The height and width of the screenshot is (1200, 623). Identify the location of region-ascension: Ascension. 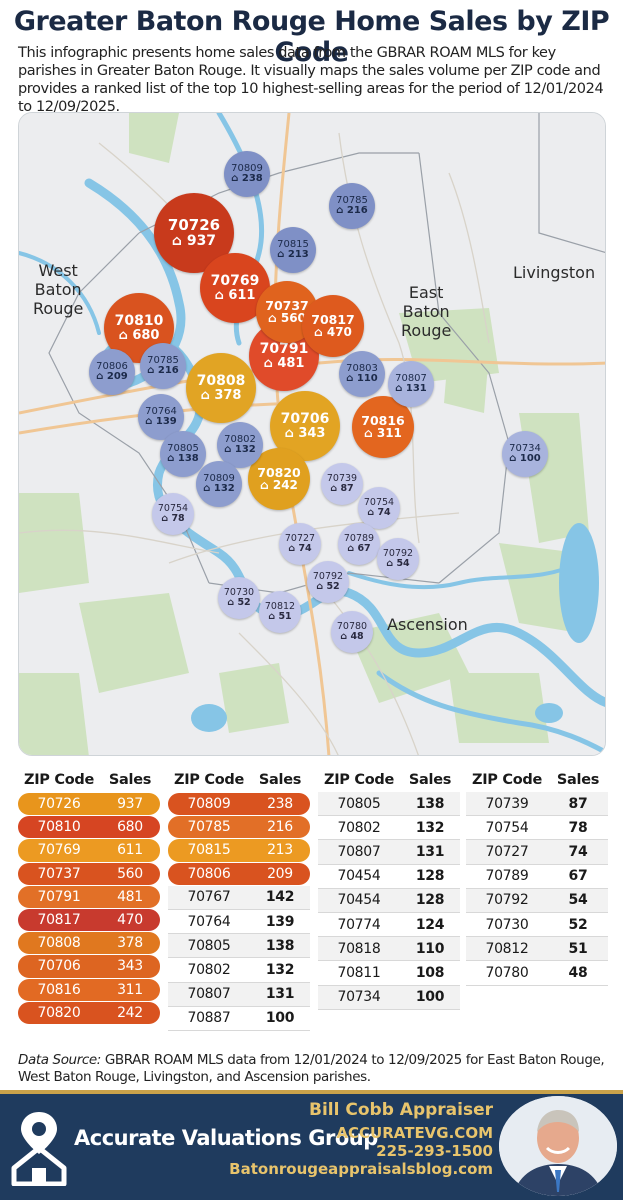
(427, 624).